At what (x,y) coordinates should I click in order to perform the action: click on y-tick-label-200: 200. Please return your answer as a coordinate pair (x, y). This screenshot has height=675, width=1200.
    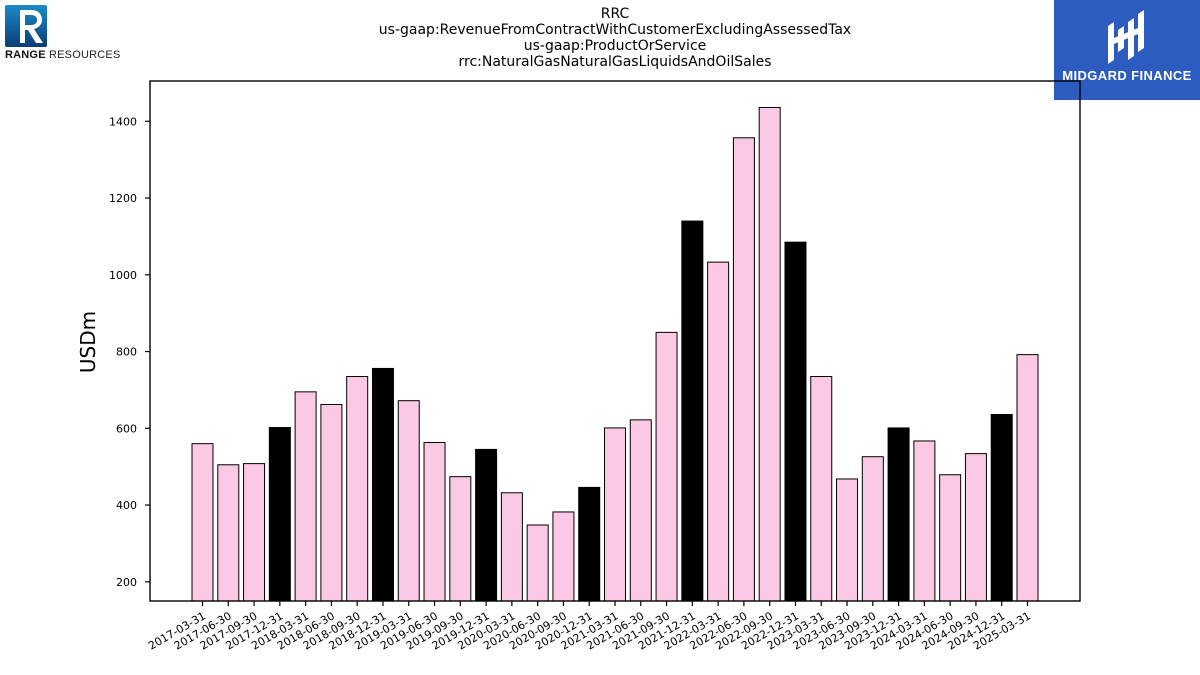
    Looking at the image, I should click on (126, 582).